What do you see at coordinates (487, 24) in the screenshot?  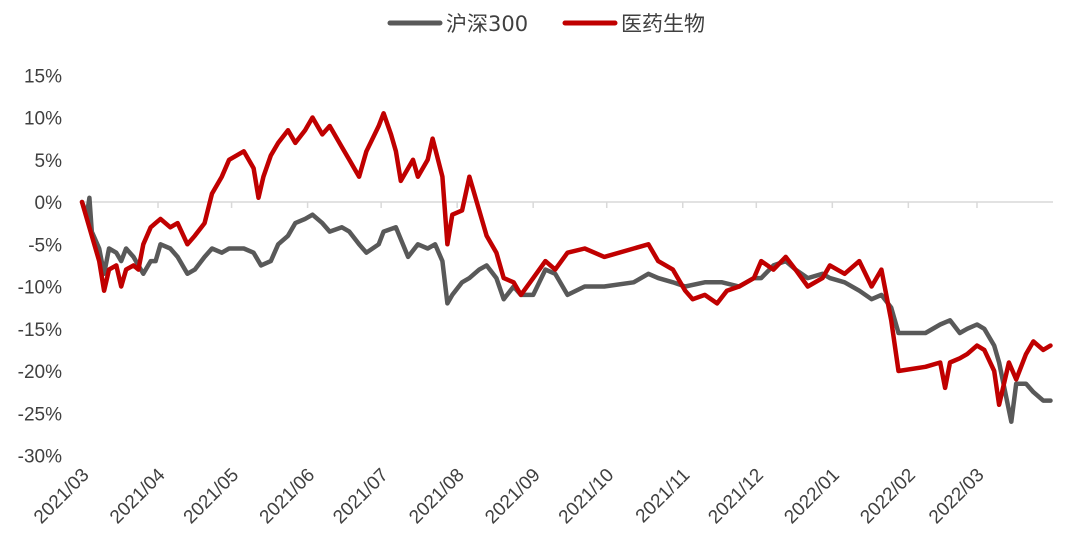 I see `legend-label-hs300: 沪深300` at bounding box center [487, 24].